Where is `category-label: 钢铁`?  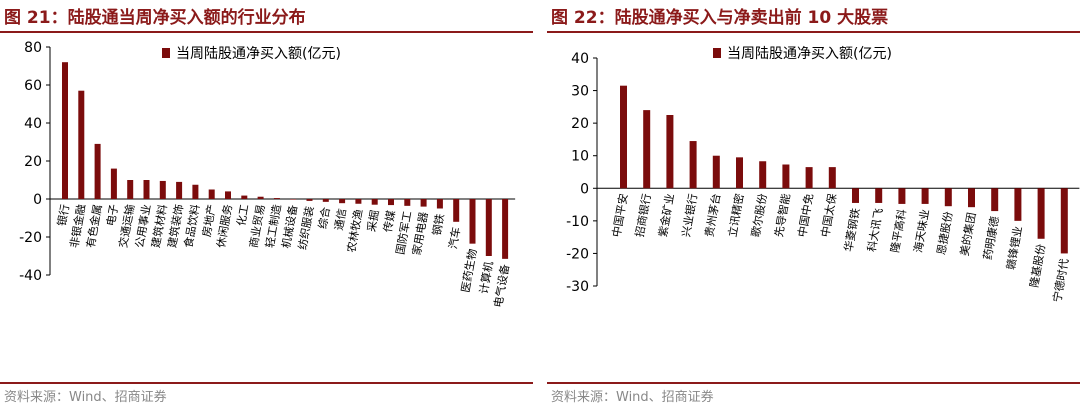
category-label: 钢铁 is located at coordinates (438, 225).